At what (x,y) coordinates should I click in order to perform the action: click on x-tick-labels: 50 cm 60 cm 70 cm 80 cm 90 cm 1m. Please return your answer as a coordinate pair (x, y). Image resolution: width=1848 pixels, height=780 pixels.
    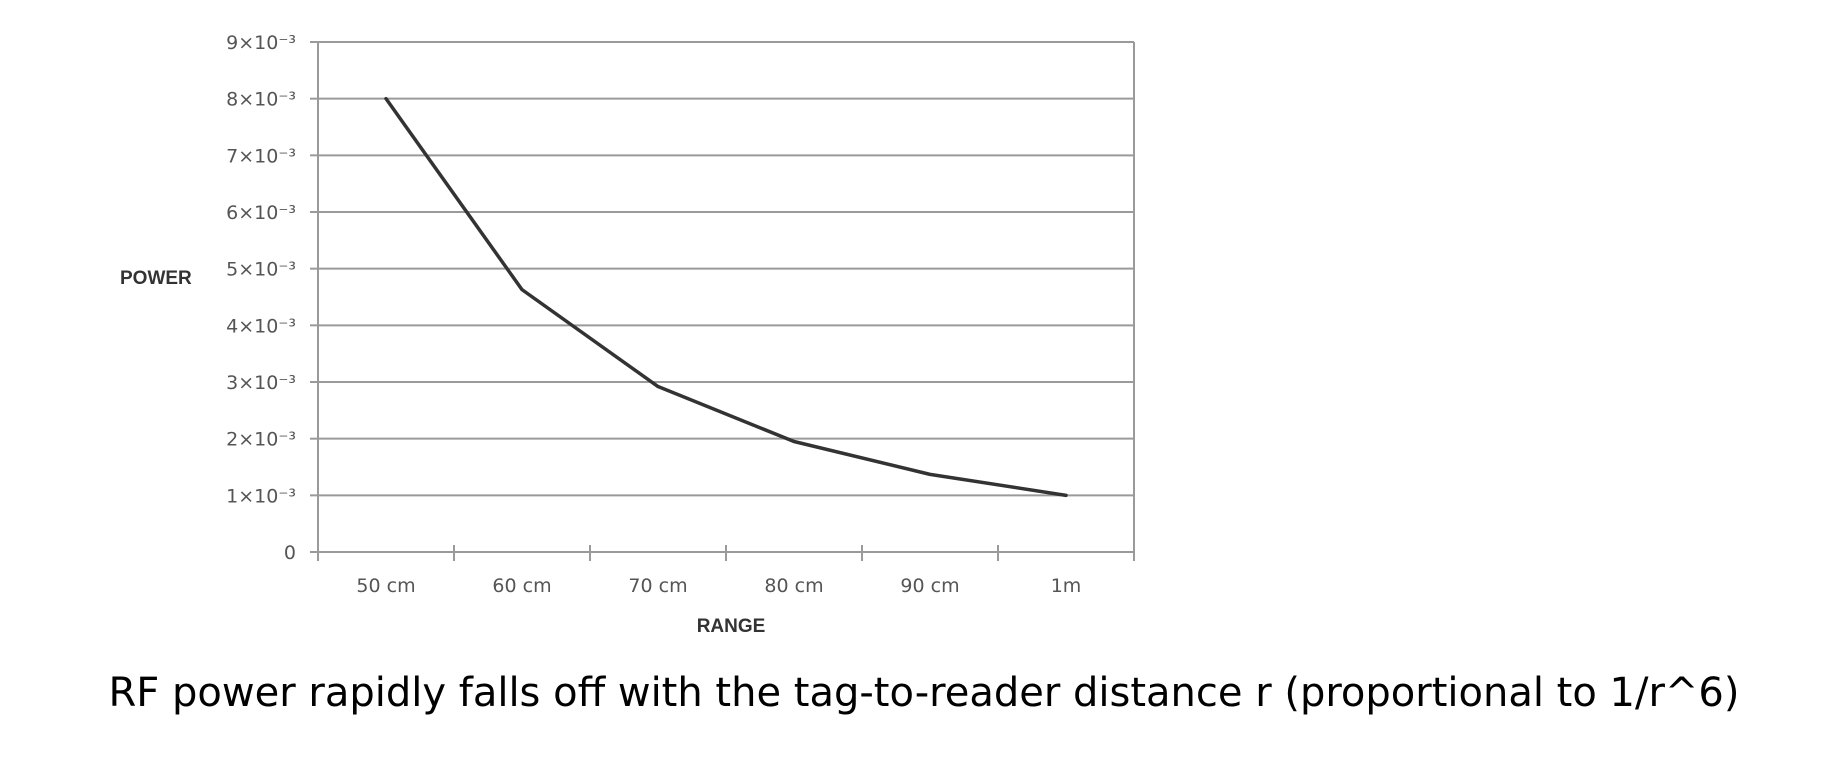
    Looking at the image, I should click on (718, 586).